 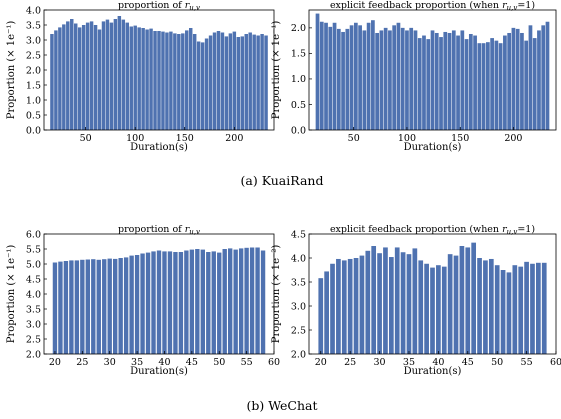 I want to click on y-tick-label: 3.0, so click(x=33, y=40).